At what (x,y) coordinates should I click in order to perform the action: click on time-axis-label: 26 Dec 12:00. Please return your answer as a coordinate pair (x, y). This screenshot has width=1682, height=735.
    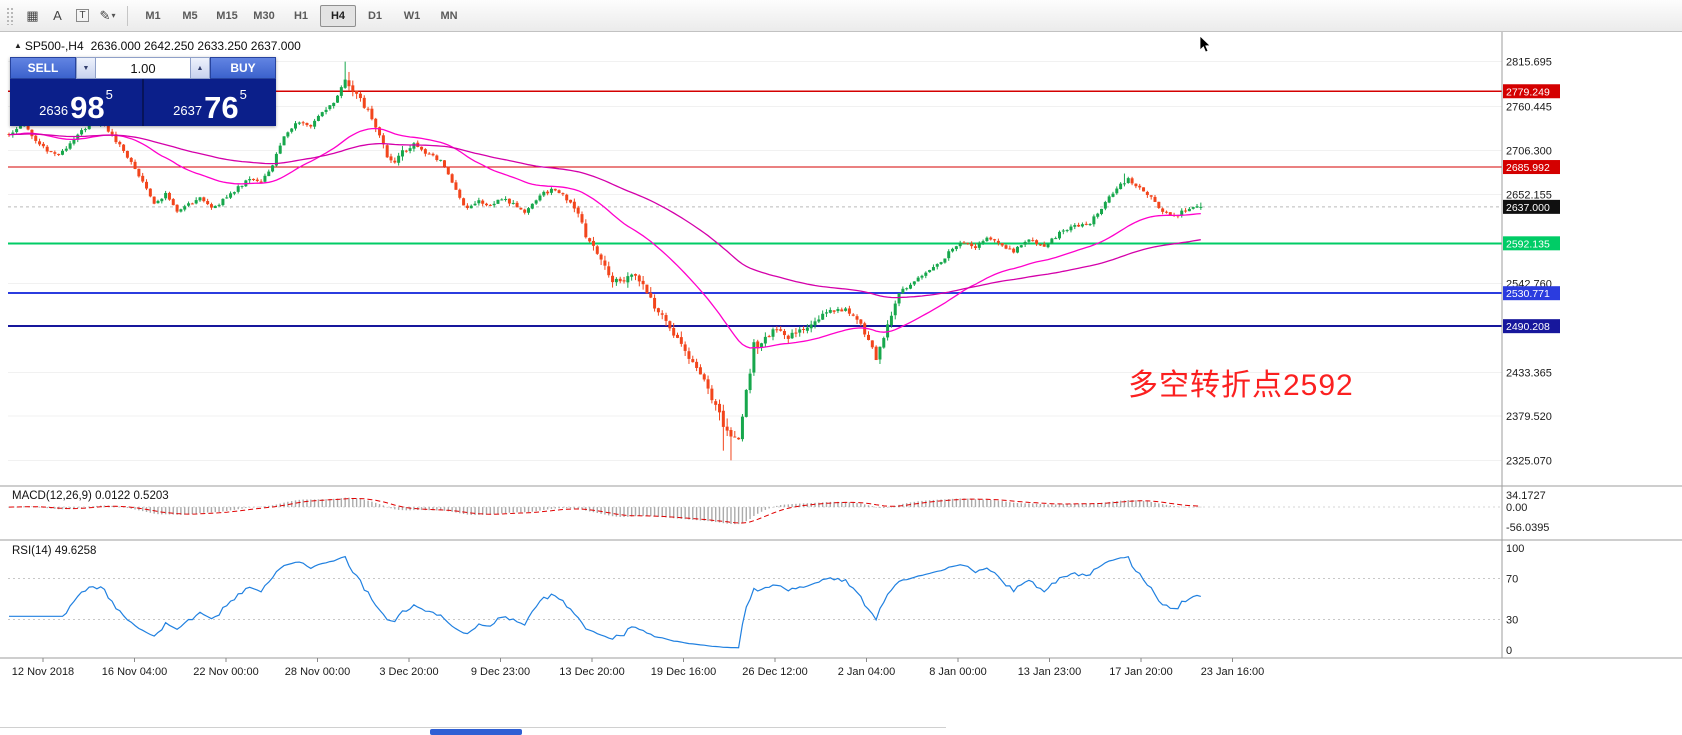
    Looking at the image, I should click on (774, 672).